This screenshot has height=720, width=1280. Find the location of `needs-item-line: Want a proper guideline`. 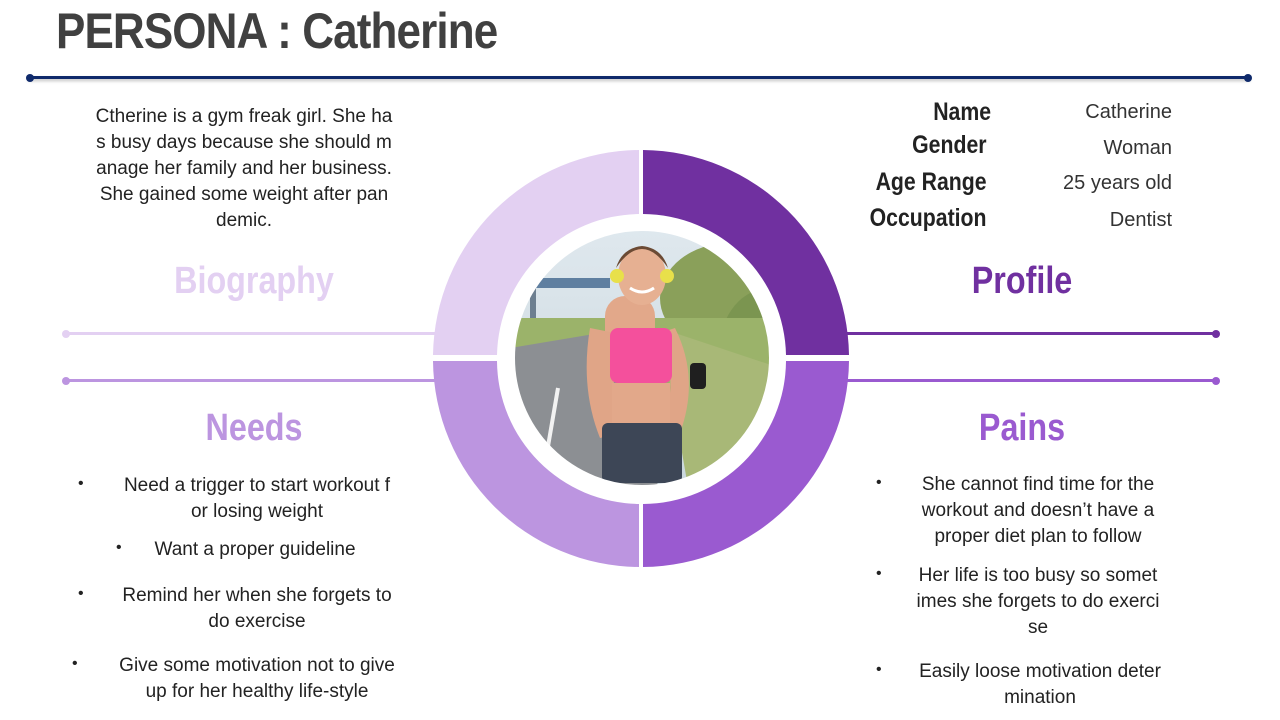

needs-item-line: Want a proper guideline is located at coordinates (255, 549).